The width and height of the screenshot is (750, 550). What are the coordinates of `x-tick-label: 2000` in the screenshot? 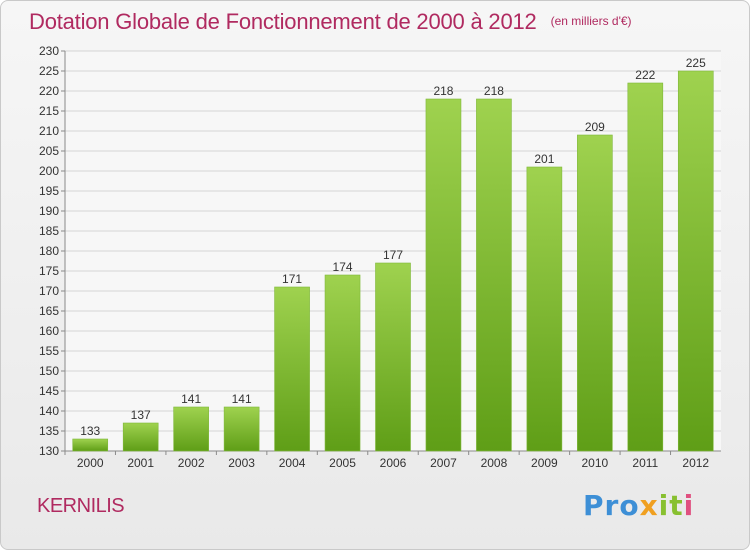 It's located at (90, 463).